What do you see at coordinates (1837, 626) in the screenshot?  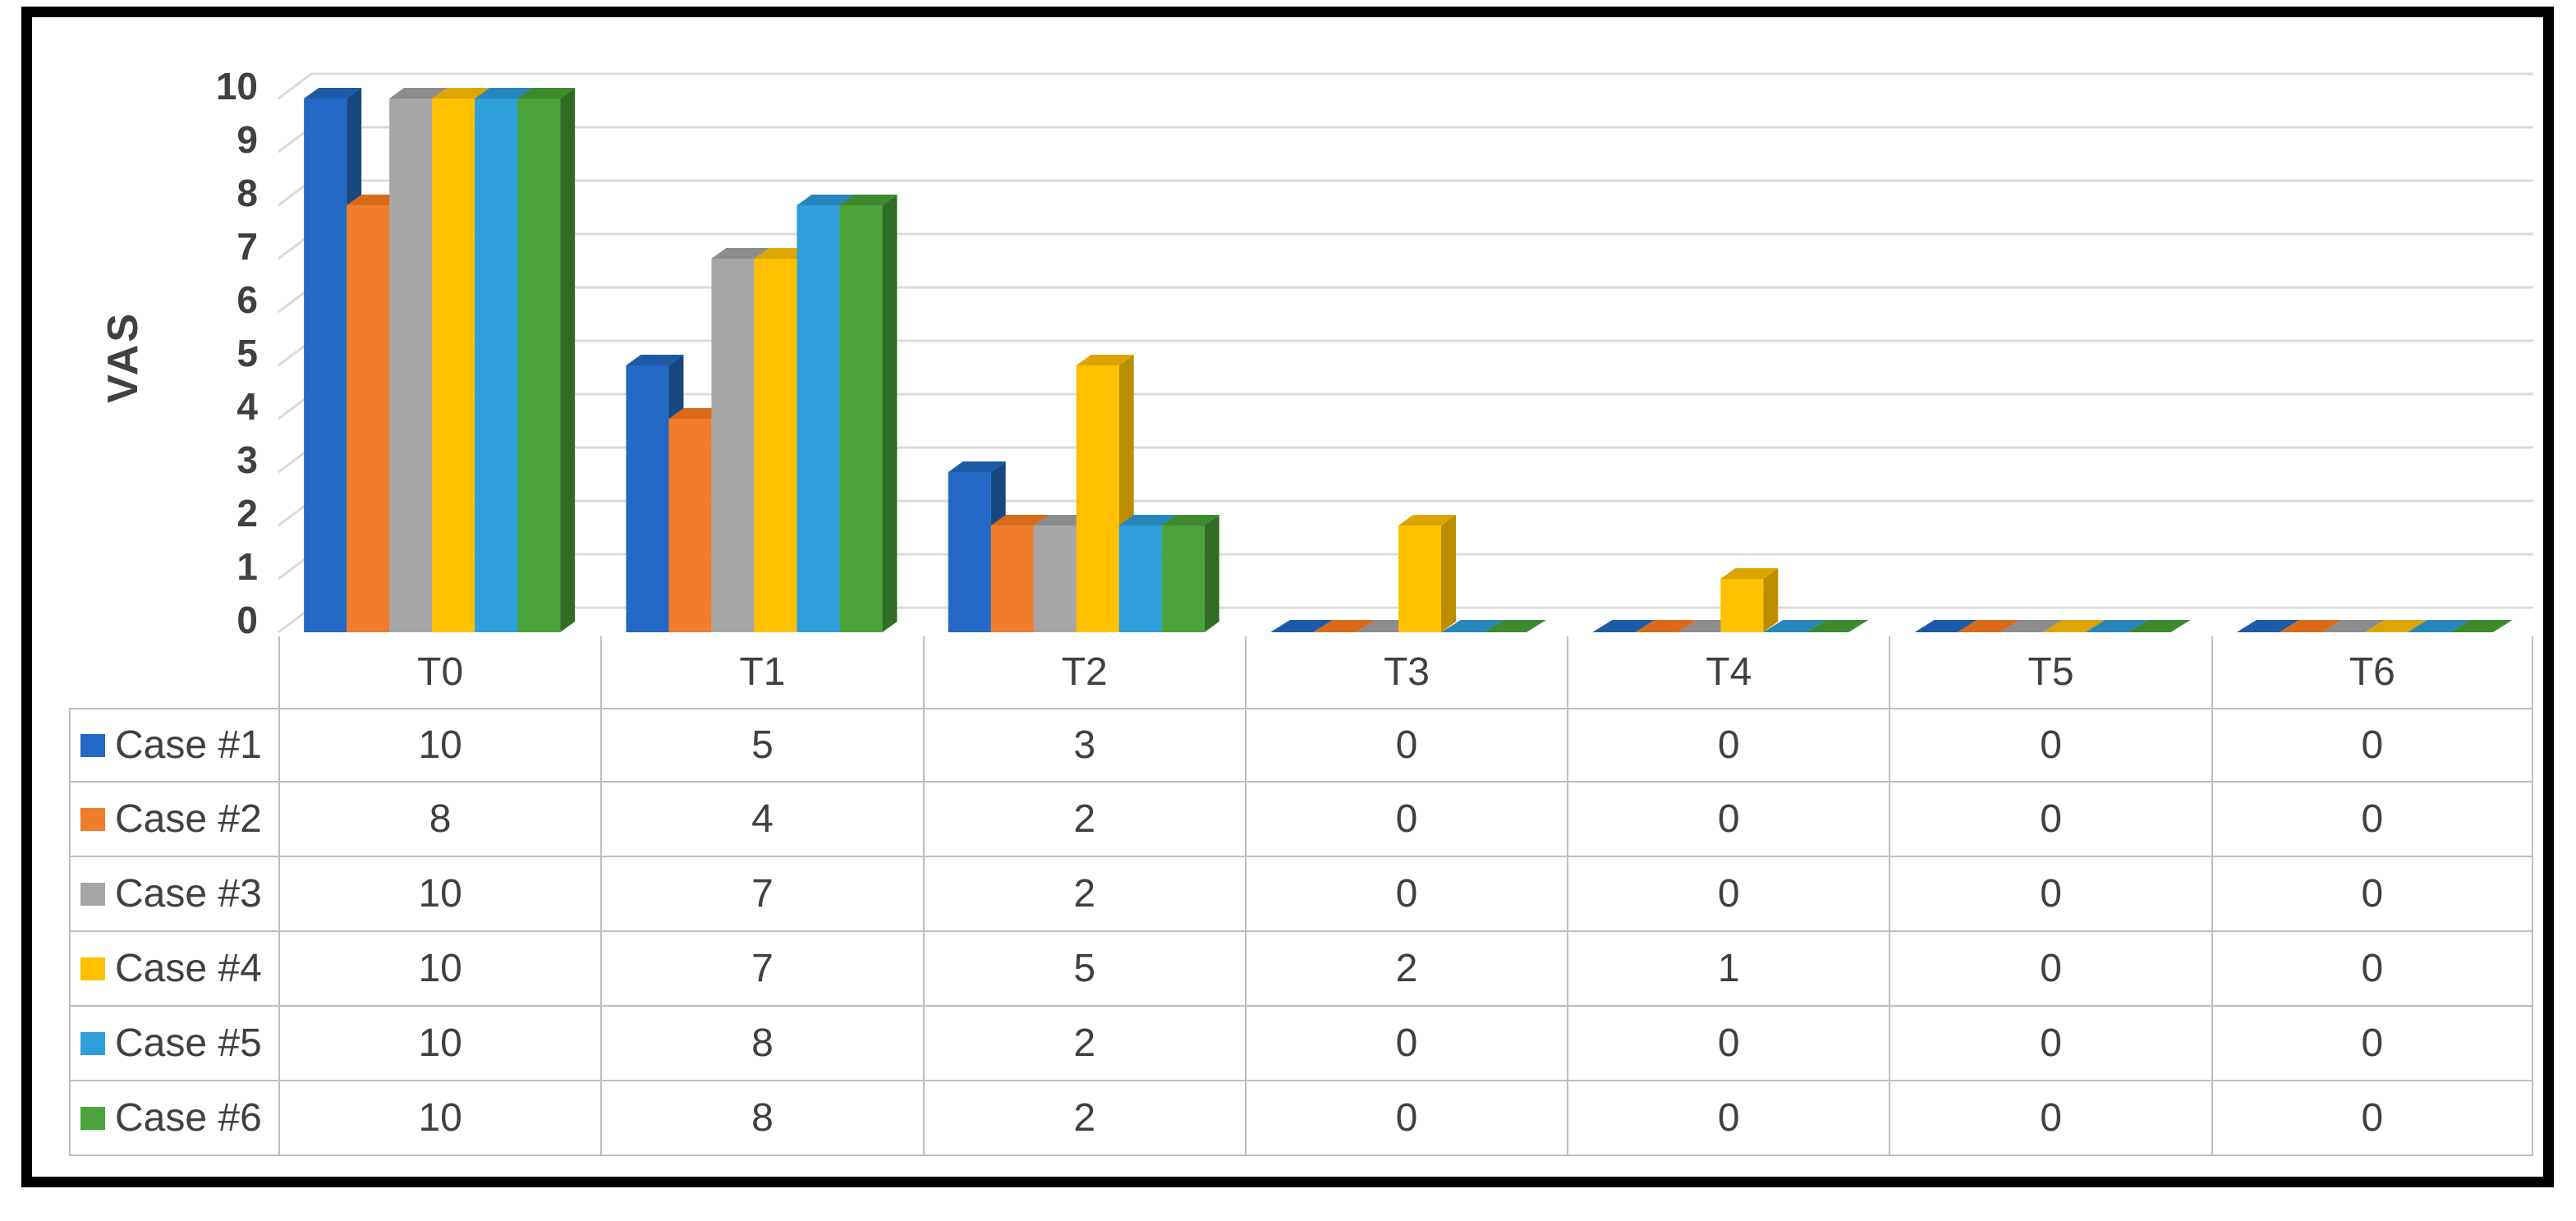 I see `tile-Case6-T4` at bounding box center [1837, 626].